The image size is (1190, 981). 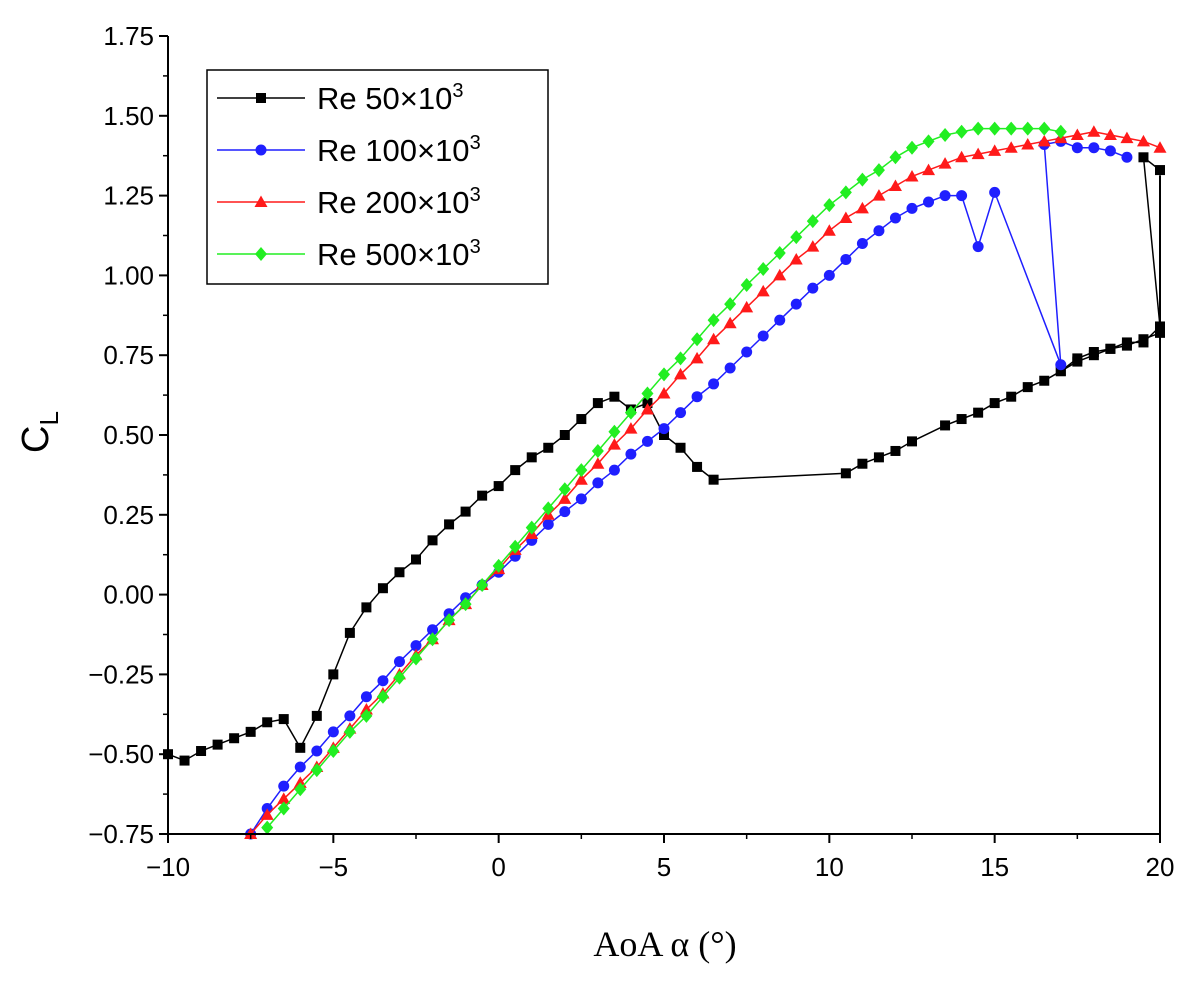 I want to click on y-tick-label: 0.50, so click(x=128, y=435).